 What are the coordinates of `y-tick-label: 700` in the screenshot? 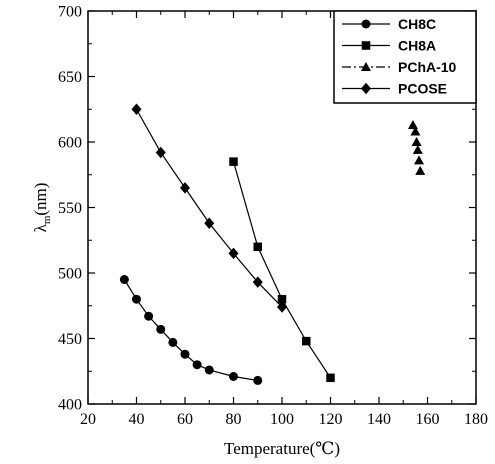 It's located at (70, 12).